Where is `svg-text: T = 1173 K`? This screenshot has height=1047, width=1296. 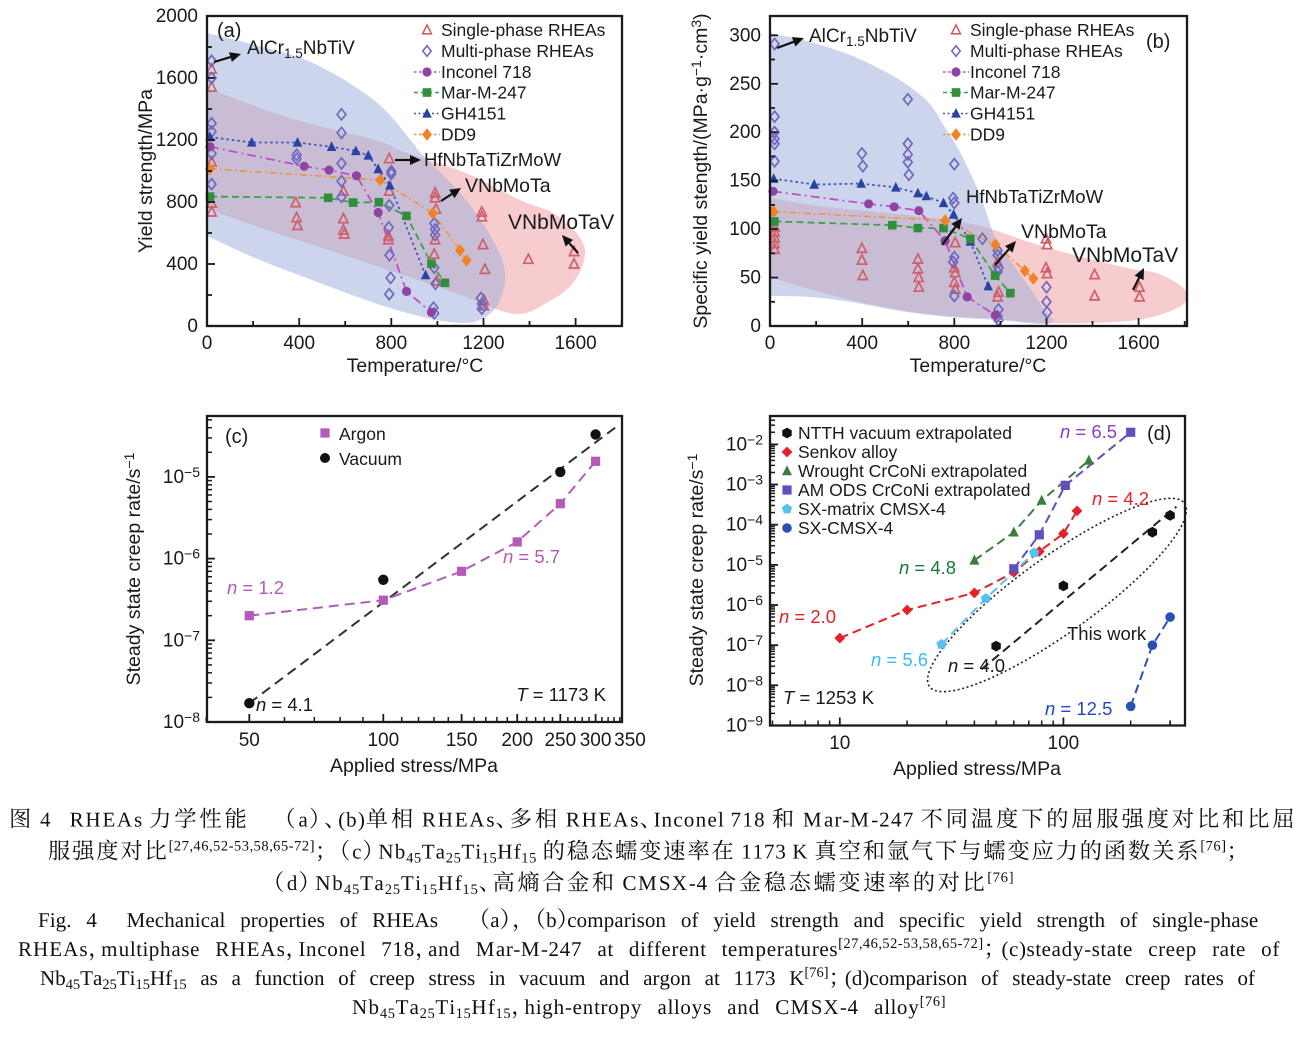
svg-text: T = 1173 K is located at coordinates (561, 694).